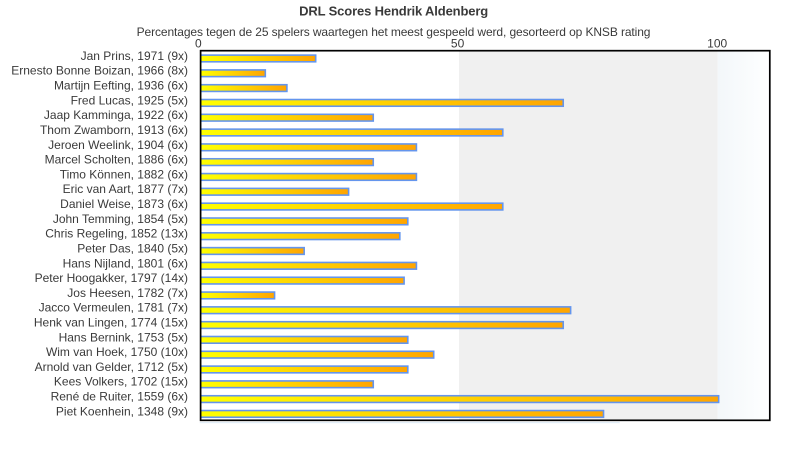 The width and height of the screenshot is (790, 450). Describe the element at coordinates (111, 322) in the screenshot. I see `svg-text: Henk van Lingen, 1774 (15x)` at that location.